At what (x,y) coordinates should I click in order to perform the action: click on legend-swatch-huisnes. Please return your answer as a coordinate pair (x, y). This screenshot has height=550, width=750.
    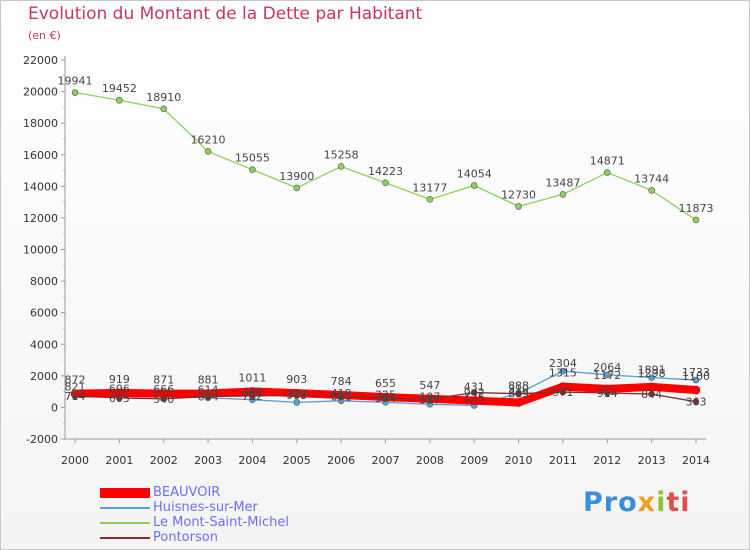
    Looking at the image, I should click on (125, 507).